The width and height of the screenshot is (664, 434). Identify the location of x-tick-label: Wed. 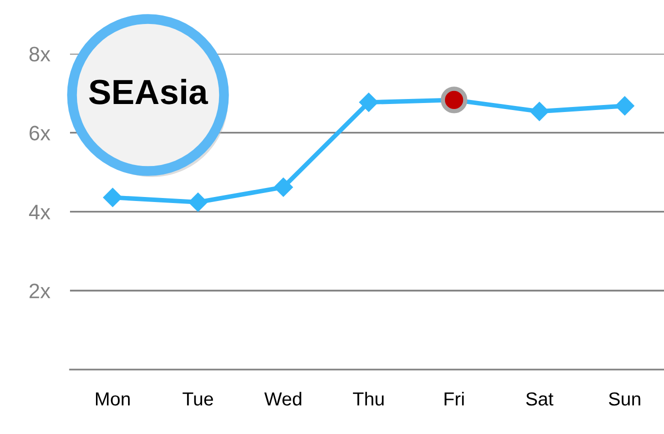
(283, 399).